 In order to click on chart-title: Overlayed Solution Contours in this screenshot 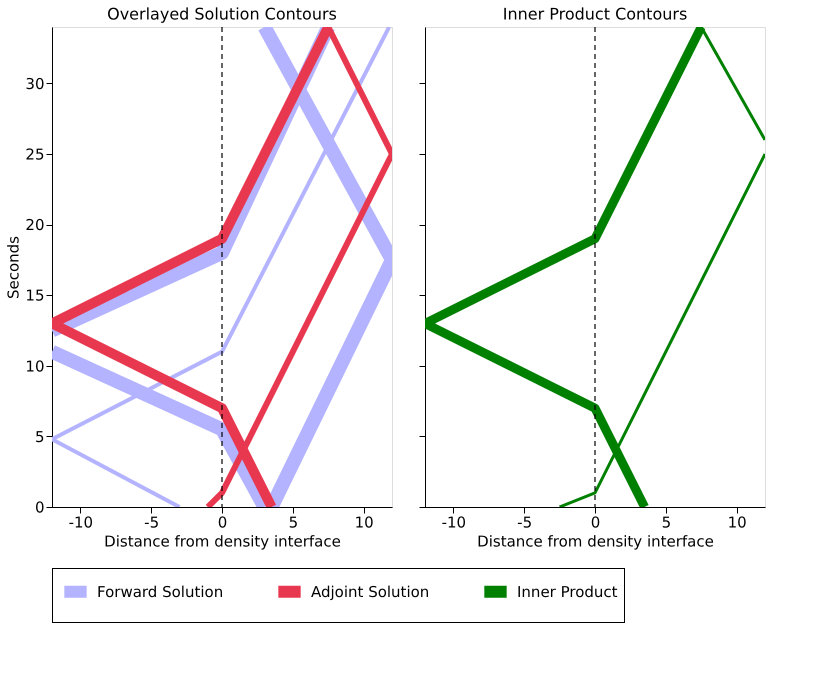, I will do `click(222, 14)`.